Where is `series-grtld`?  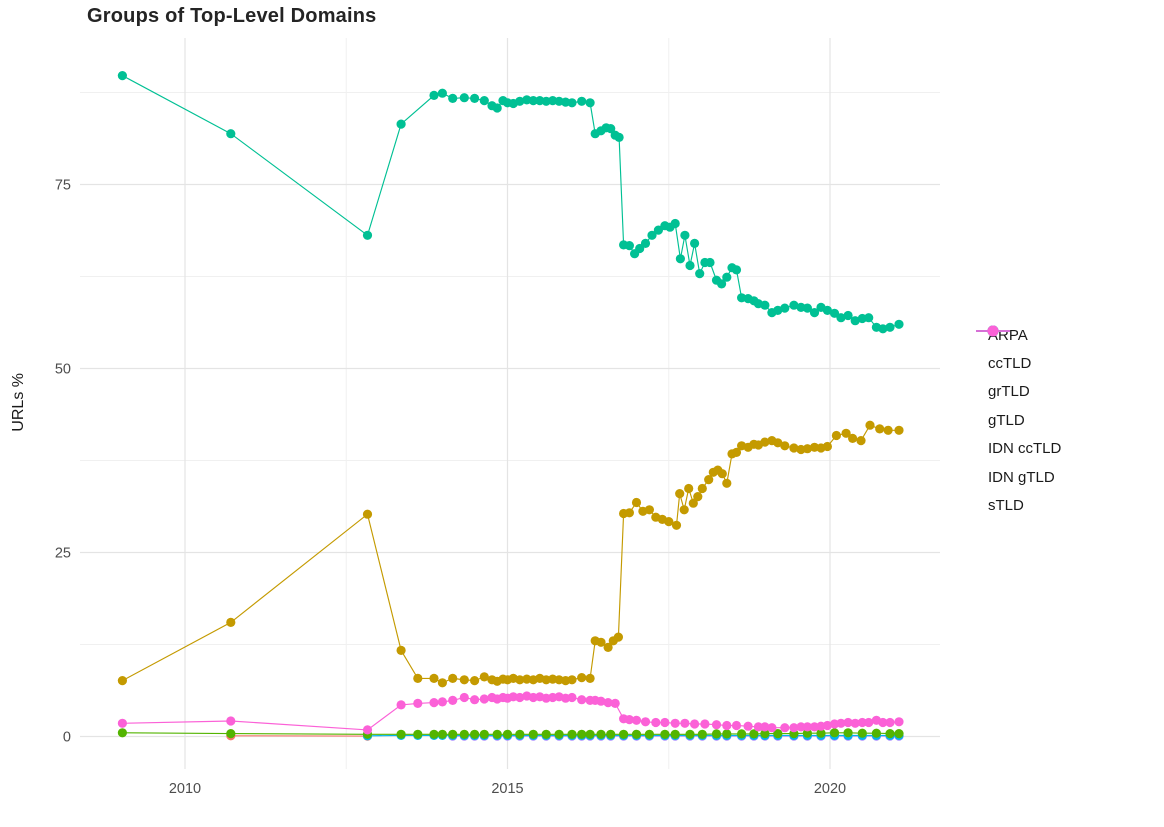
series-grtld is located at coordinates (510, 733).